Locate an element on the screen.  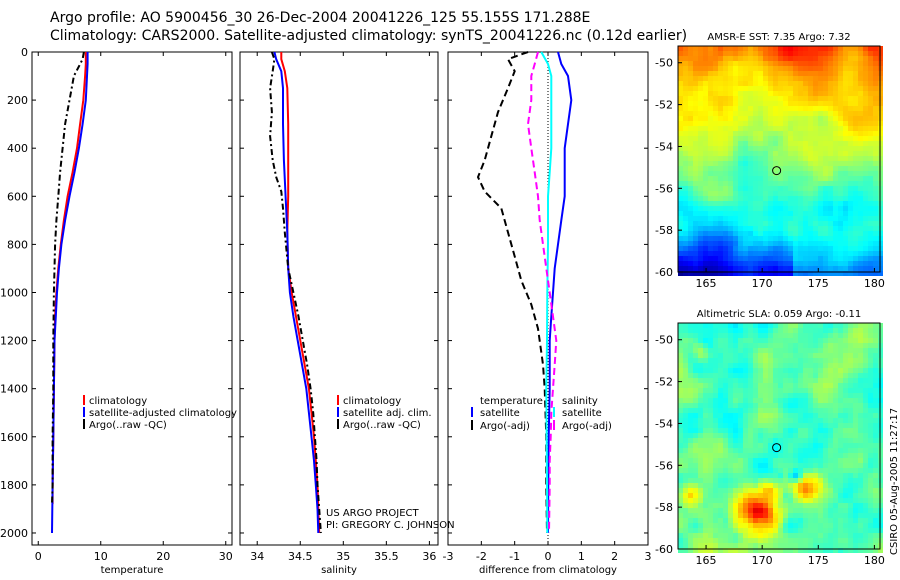
salinity-xtick-label: 35 is located at coordinates (343, 556).